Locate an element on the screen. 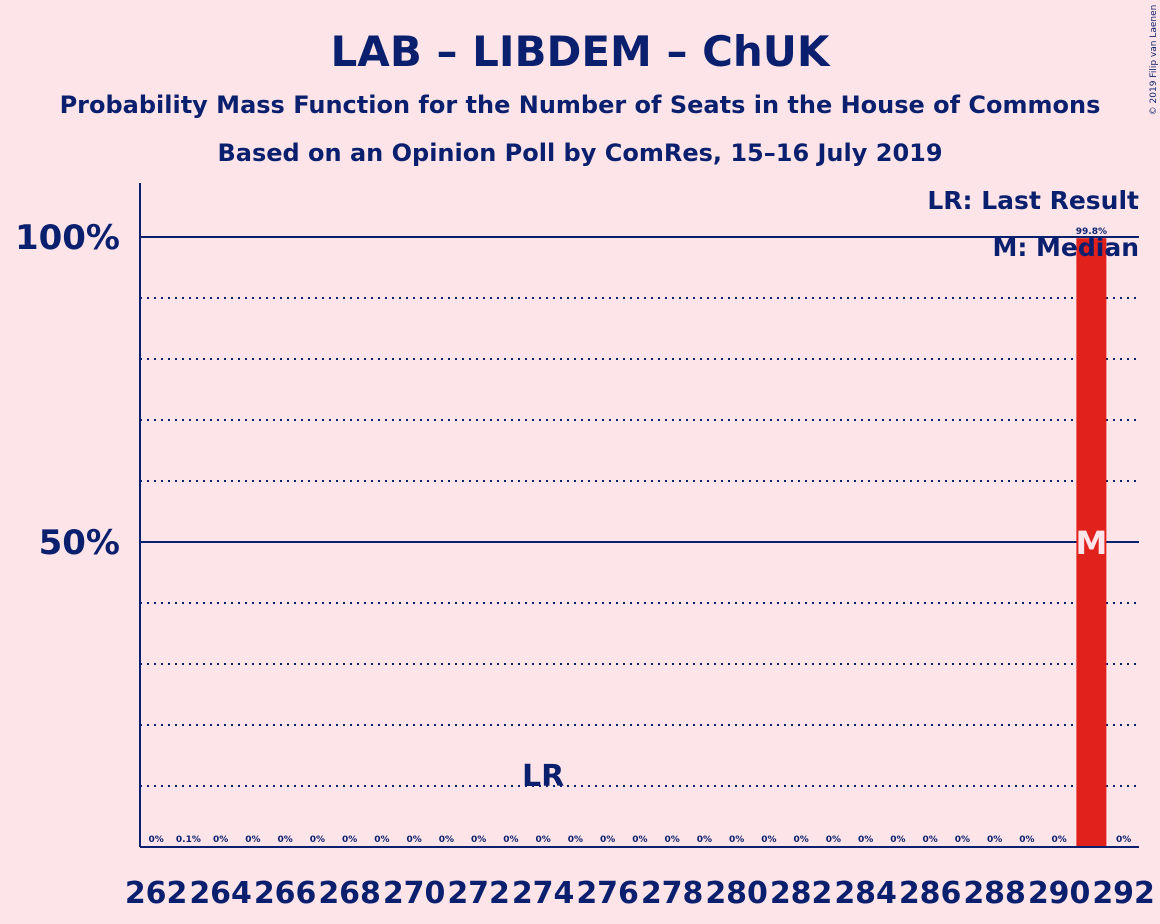  x-tick-label: 266 is located at coordinates (285, 893).